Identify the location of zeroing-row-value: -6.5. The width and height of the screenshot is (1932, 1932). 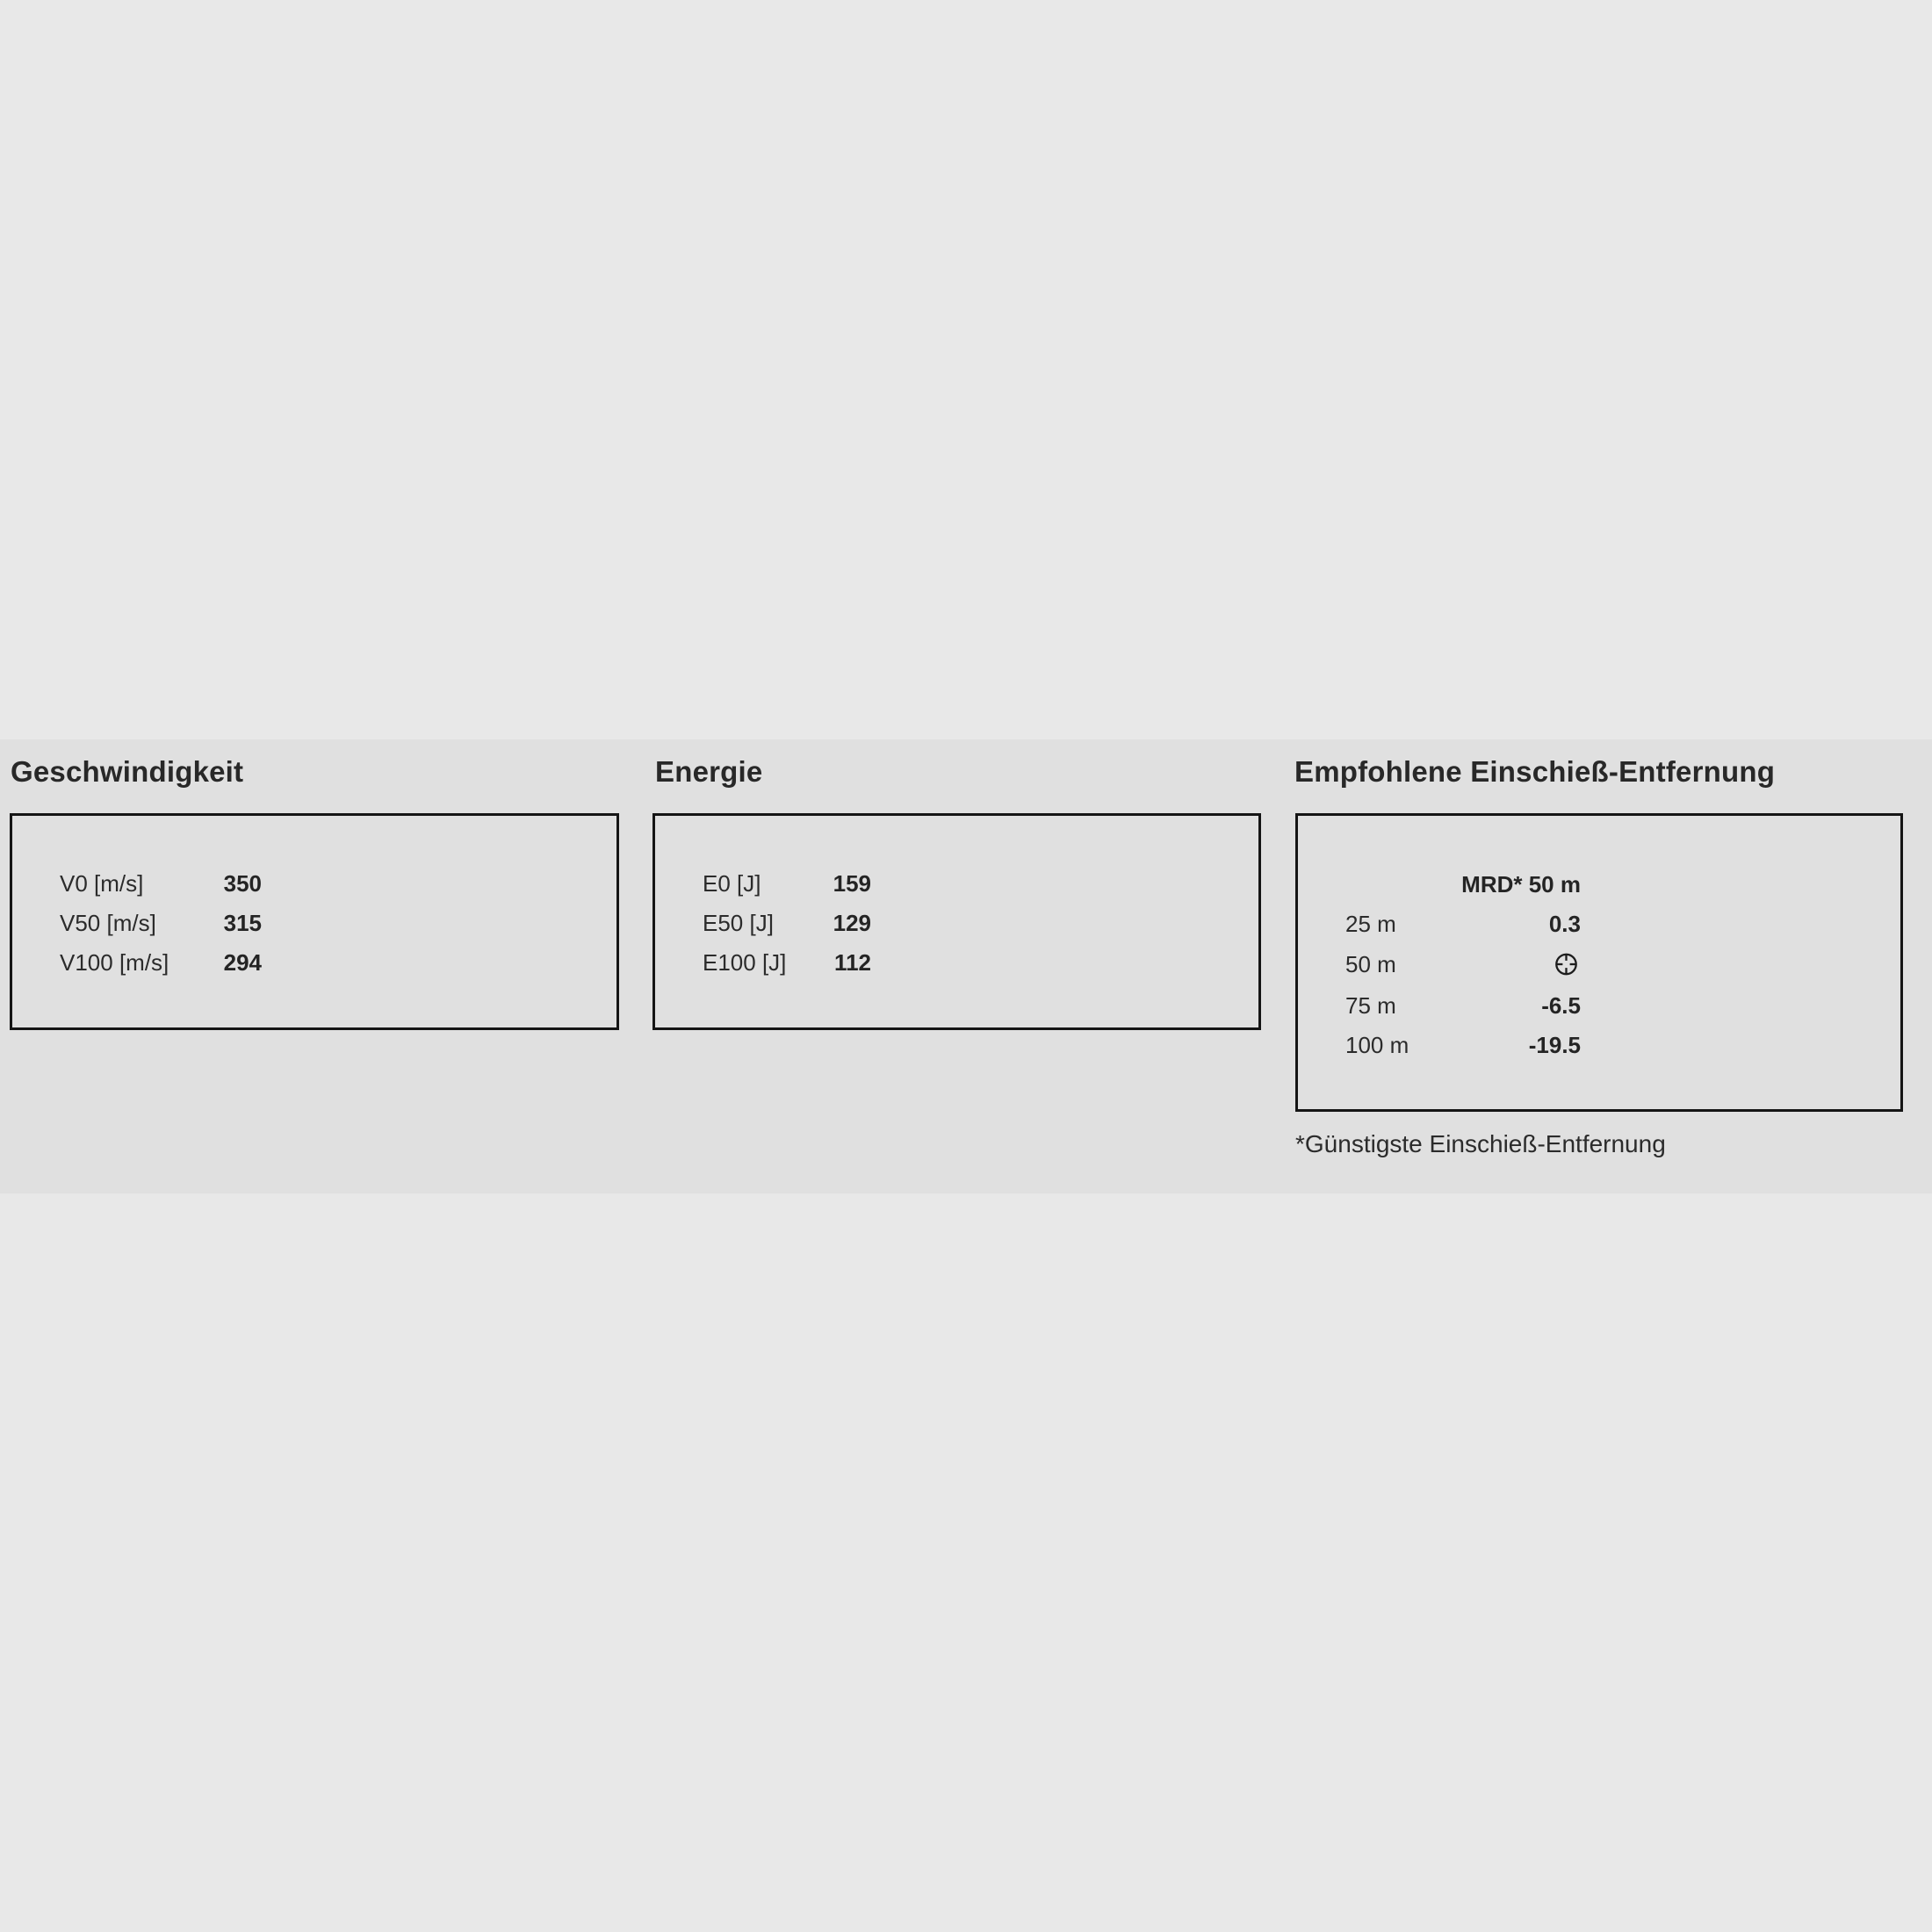
(1561, 1005).